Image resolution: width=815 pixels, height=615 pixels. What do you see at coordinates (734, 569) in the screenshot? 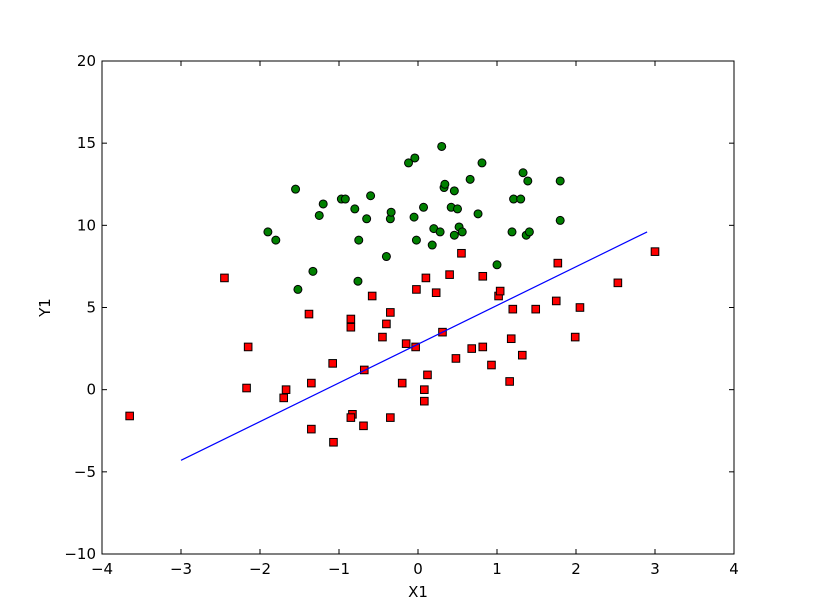
I see `x-tick-label: 4` at bounding box center [734, 569].